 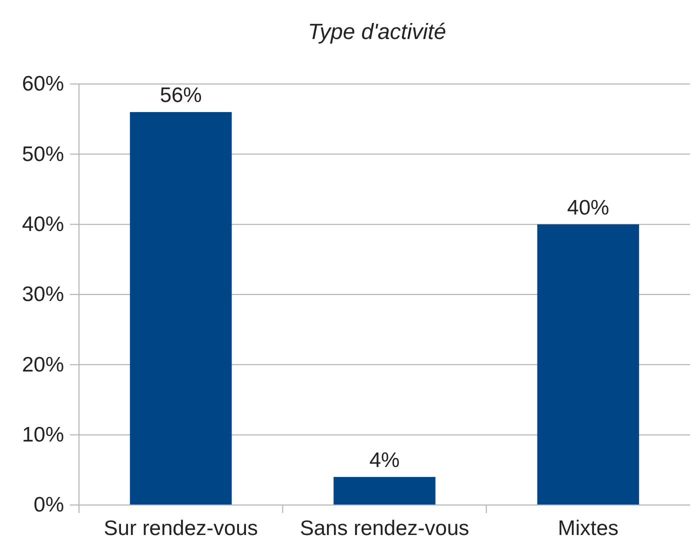 I want to click on x-tick-label: Mixtes, so click(x=588, y=528).